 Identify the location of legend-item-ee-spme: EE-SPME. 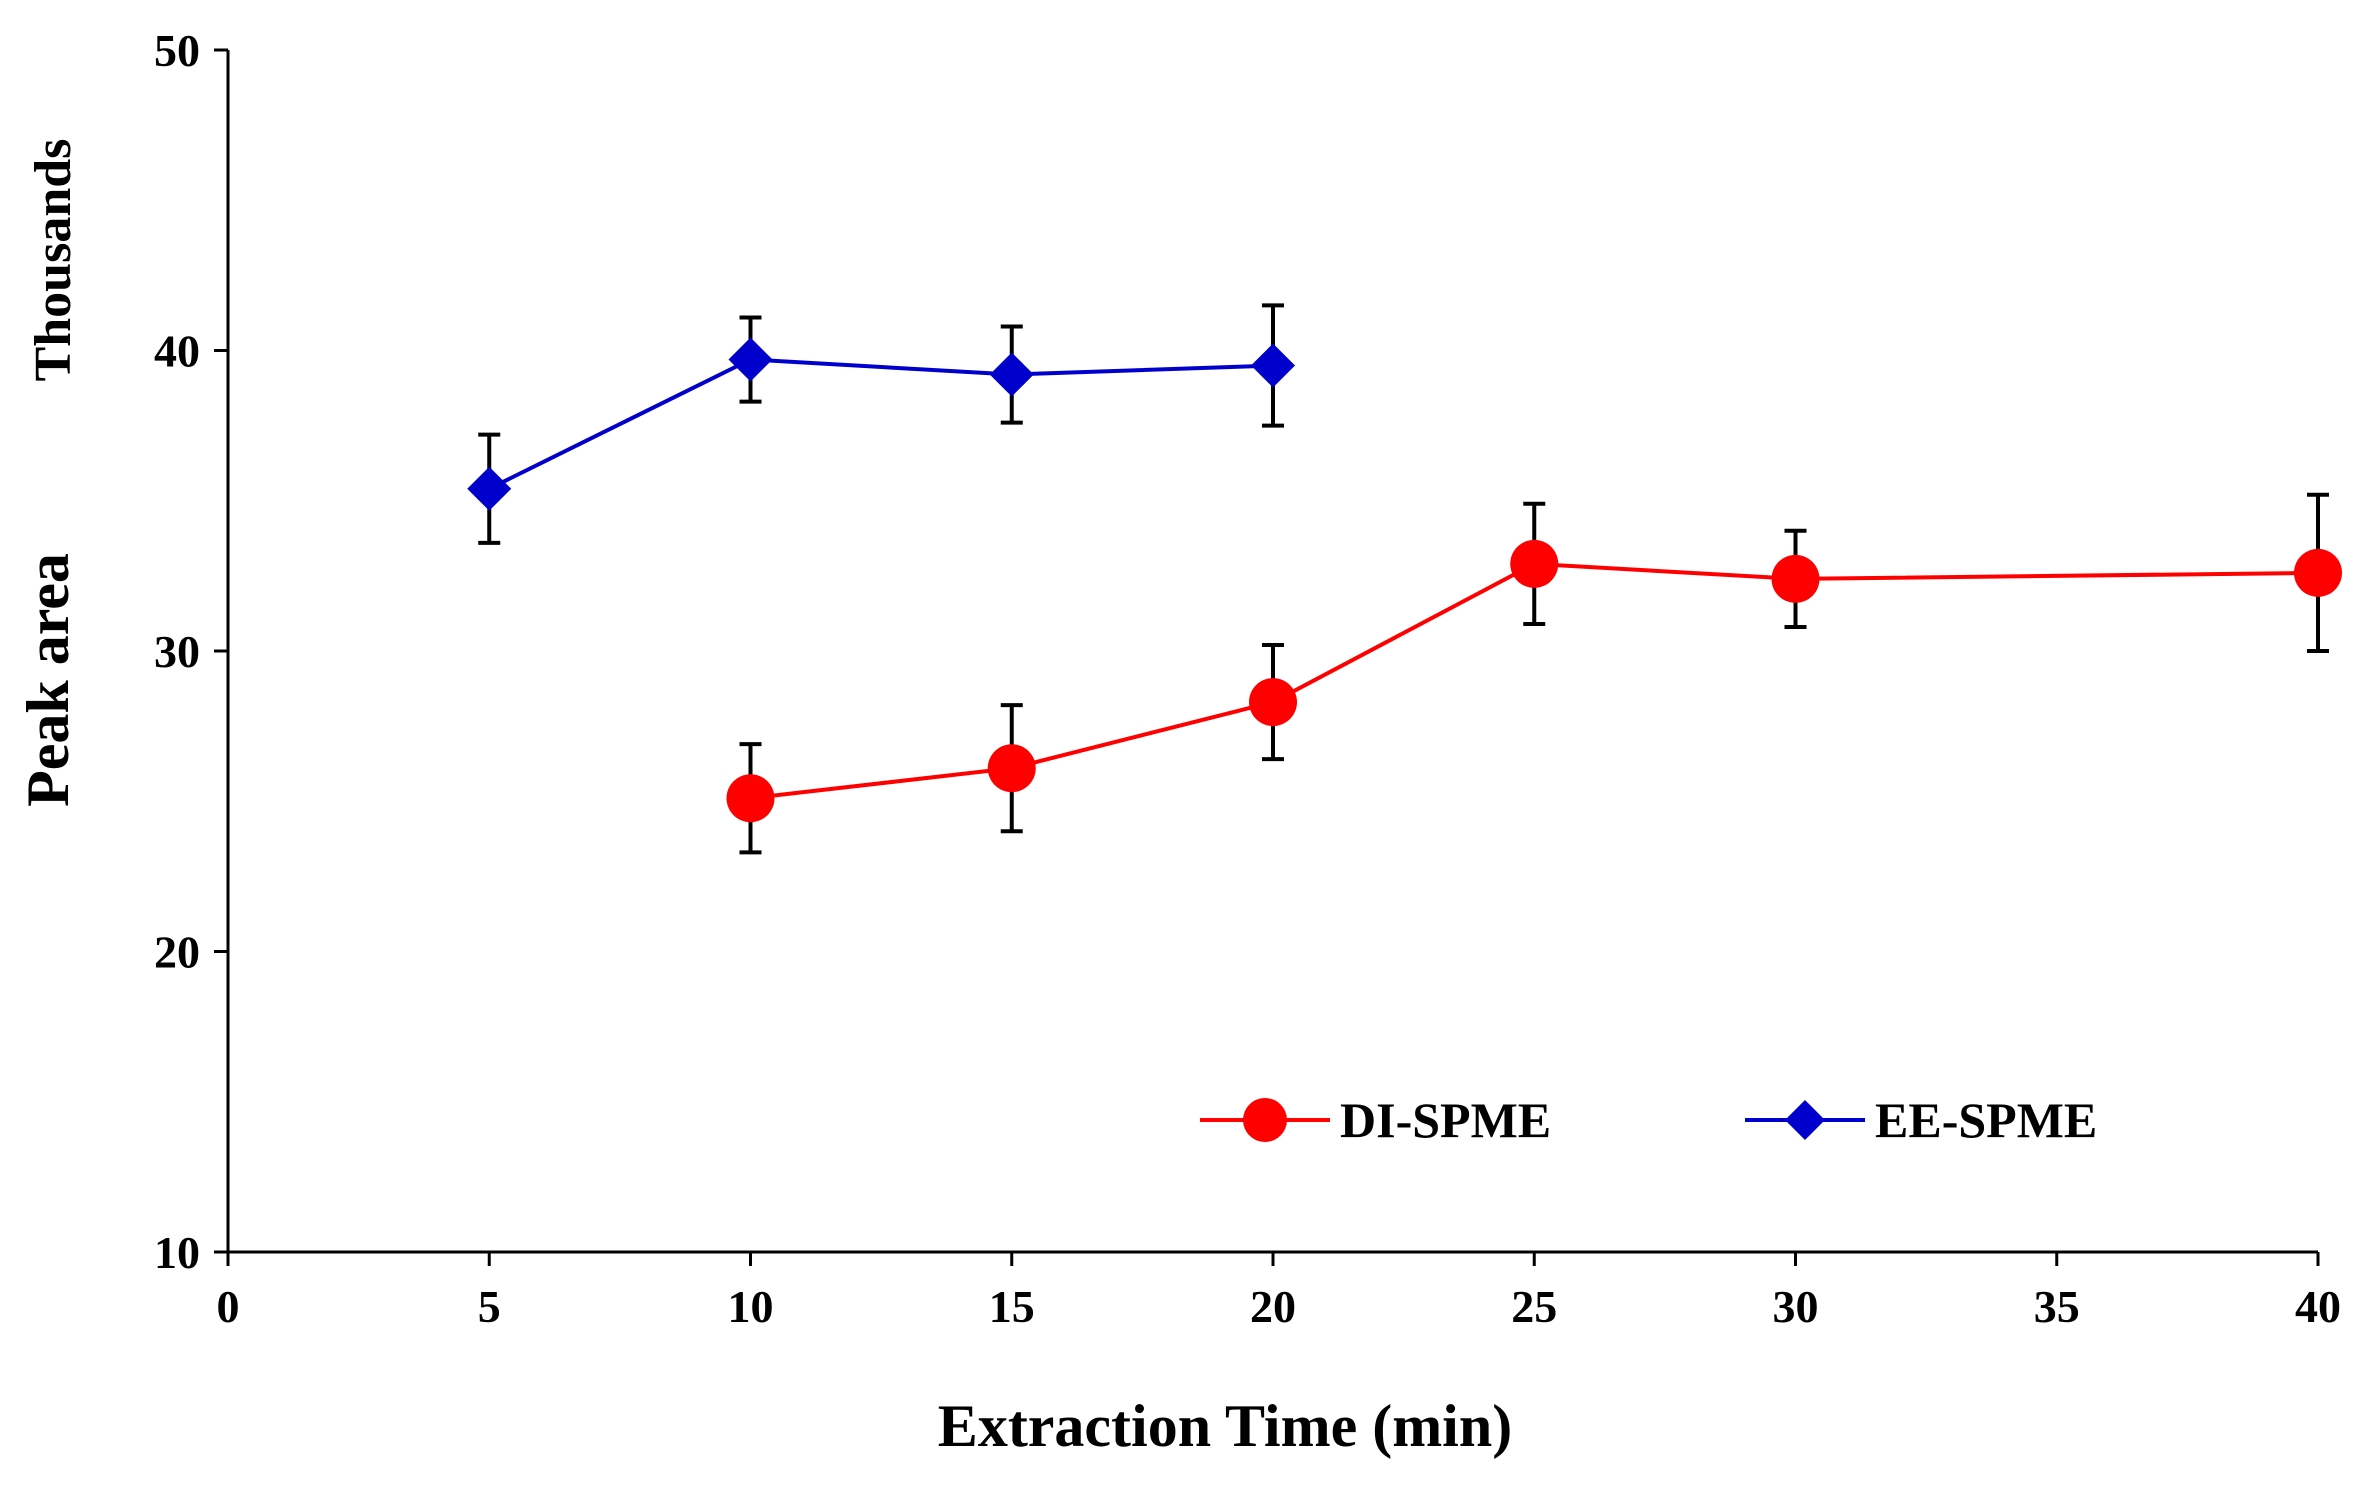
(1921, 1120).